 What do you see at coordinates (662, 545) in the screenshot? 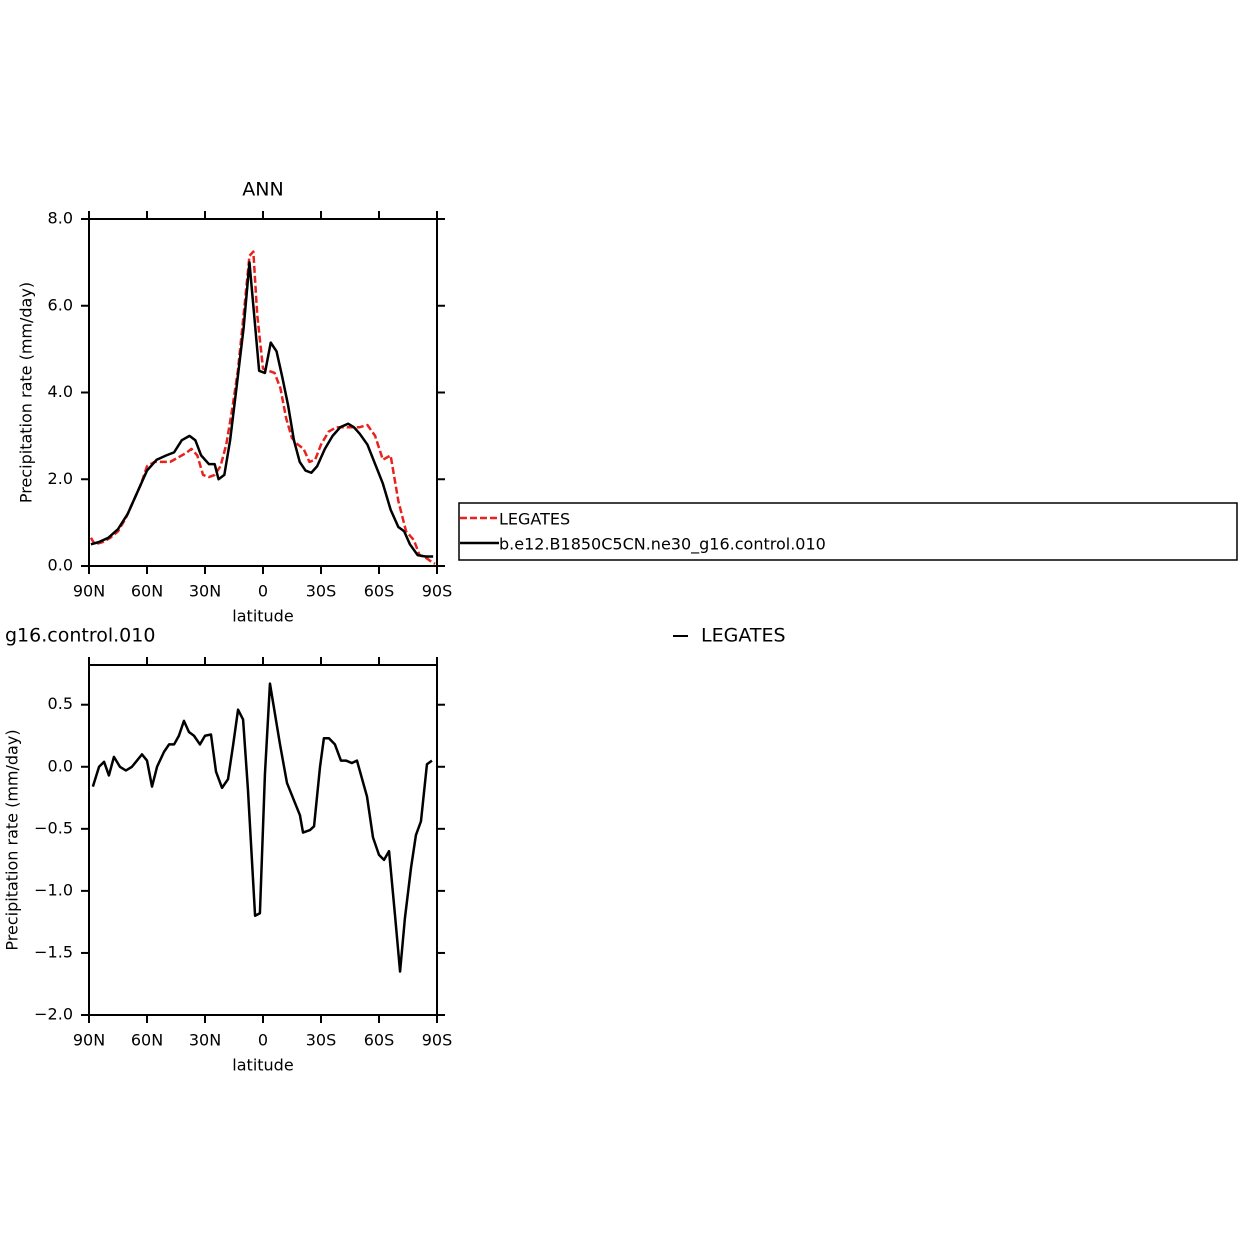
I see `legend-label: b.e12.B1850C5CN.ne30_g16.control.010` at bounding box center [662, 545].